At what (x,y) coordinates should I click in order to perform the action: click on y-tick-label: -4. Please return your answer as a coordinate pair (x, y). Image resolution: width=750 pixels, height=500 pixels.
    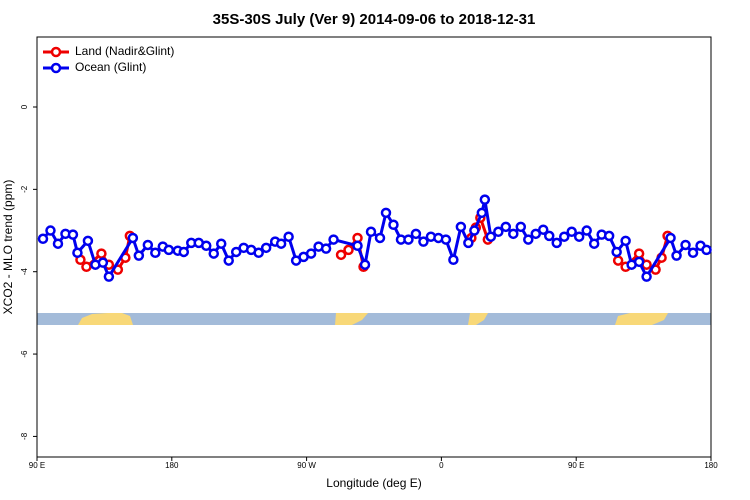
    Looking at the image, I should click on (24, 272).